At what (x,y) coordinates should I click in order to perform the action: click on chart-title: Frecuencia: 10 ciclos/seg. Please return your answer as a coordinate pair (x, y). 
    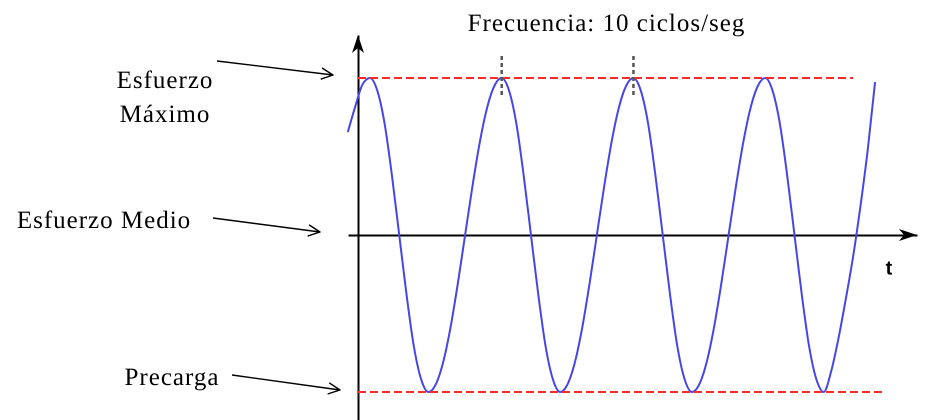
    Looking at the image, I should click on (607, 23).